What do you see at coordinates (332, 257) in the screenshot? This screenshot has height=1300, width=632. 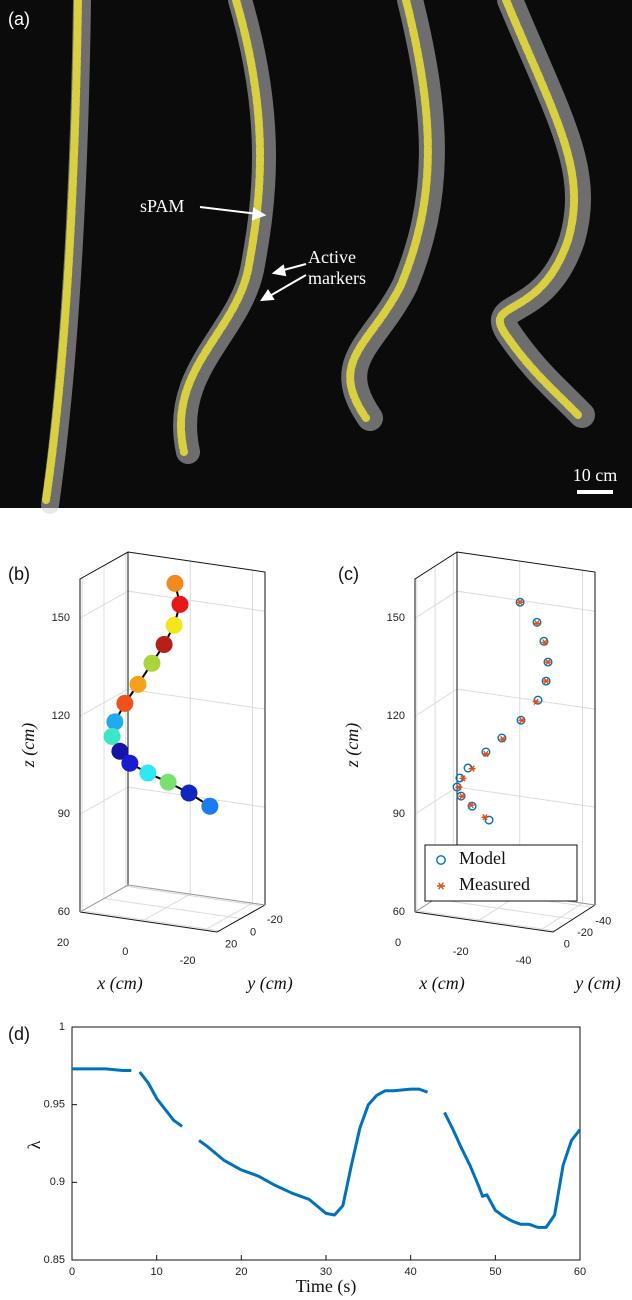 I see `annotation: Active` at bounding box center [332, 257].